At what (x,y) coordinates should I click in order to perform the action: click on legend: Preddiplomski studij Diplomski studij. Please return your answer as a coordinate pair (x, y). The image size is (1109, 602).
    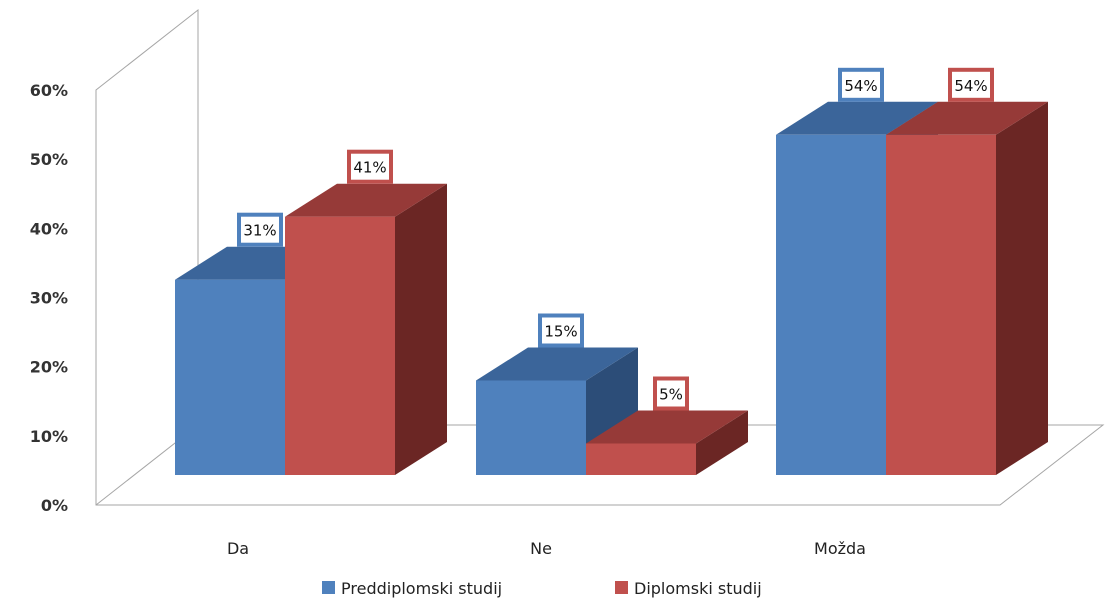
    Looking at the image, I should click on (542, 588).